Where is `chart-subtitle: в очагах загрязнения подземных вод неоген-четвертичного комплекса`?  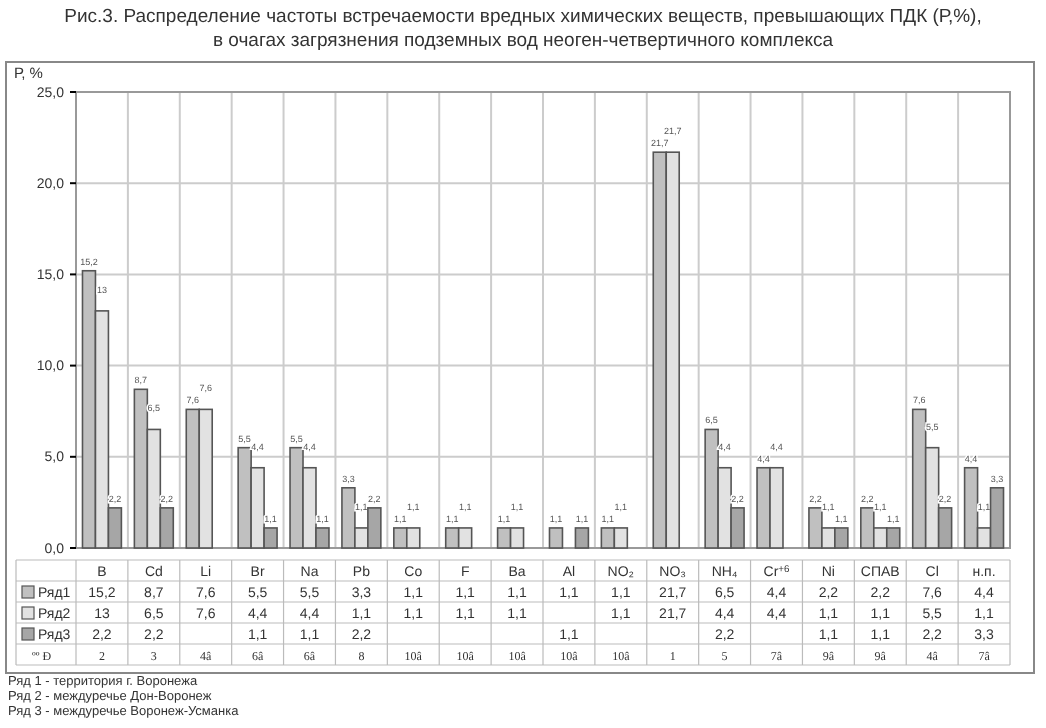 chart-subtitle: в очагах загрязнения подземных вод неоген-четвертичного комплекса is located at coordinates (523, 41).